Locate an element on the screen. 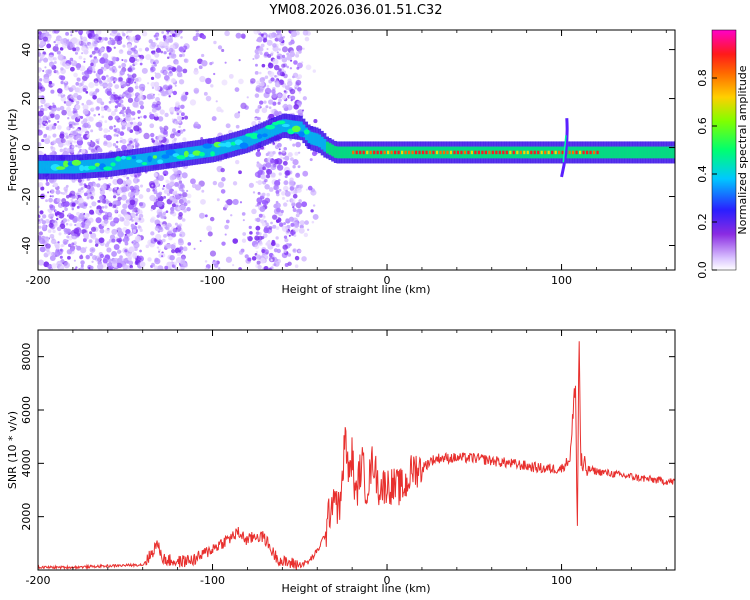  snr-xtick-label: 100 is located at coordinates (561, 580).